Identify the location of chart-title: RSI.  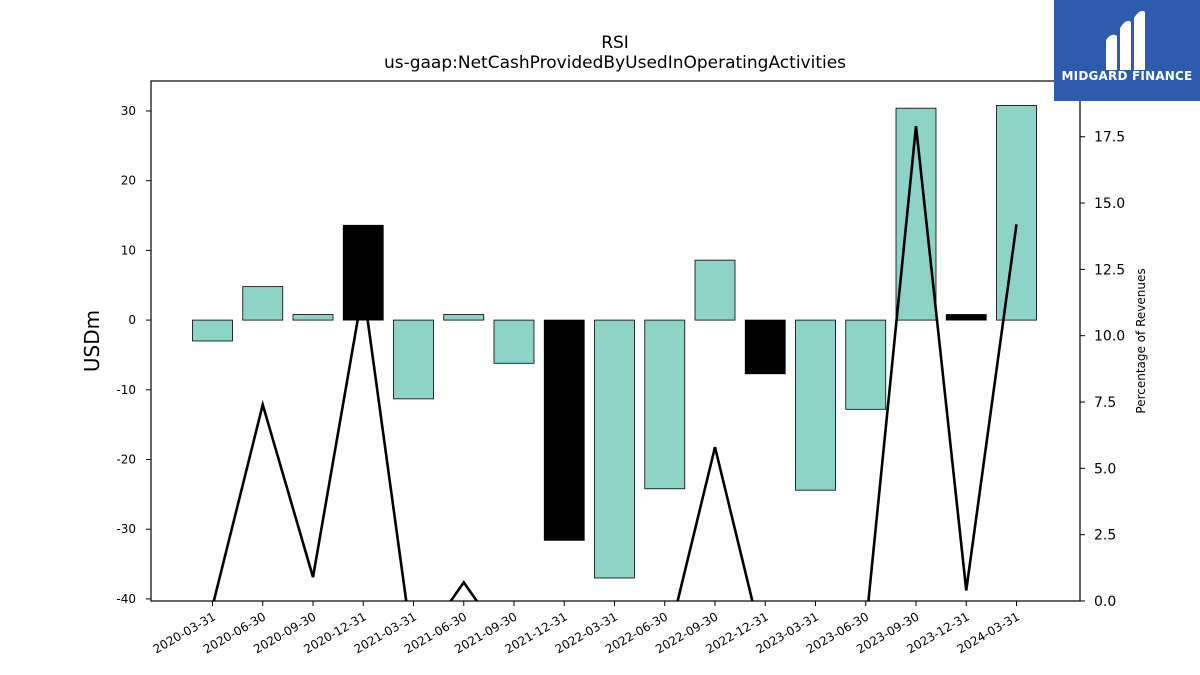
(615, 43).